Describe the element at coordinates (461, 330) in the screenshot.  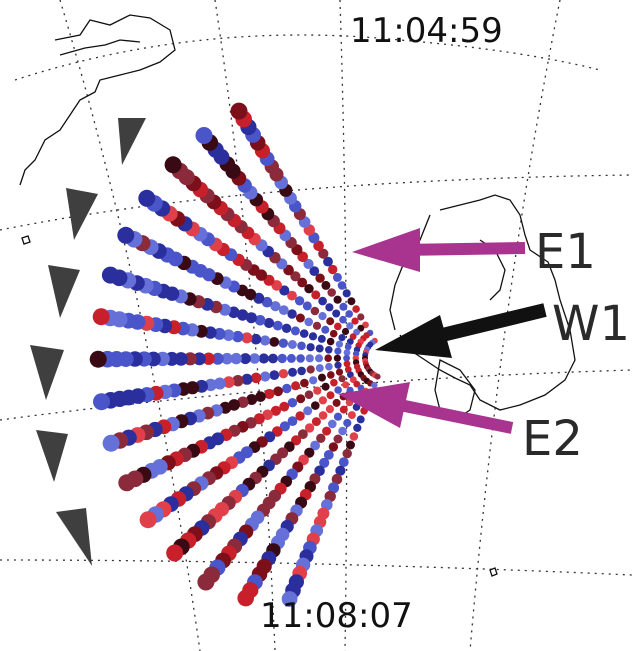
I see `arrow-w1` at that location.